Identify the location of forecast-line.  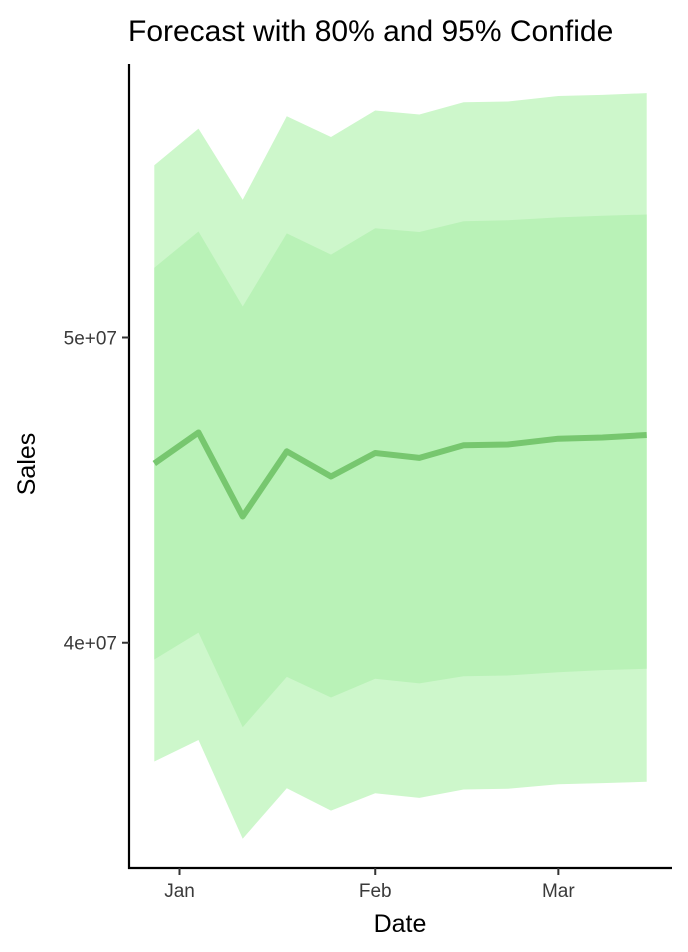
(399, 474).